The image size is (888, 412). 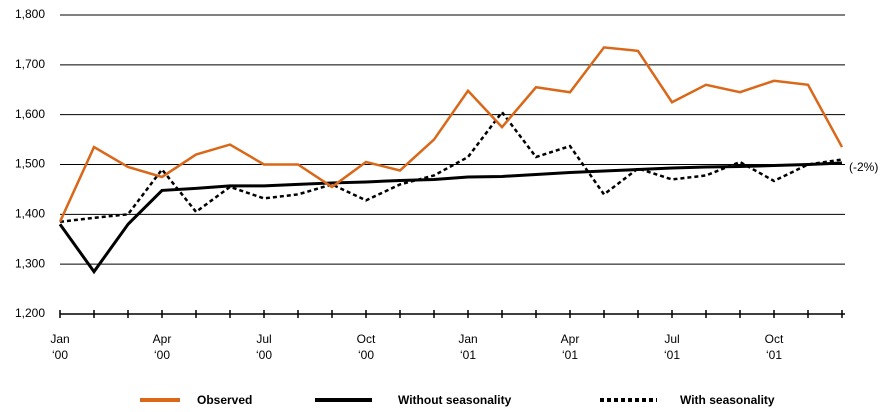 What do you see at coordinates (727, 400) in the screenshot?
I see `legend-label: With seasonality` at bounding box center [727, 400].